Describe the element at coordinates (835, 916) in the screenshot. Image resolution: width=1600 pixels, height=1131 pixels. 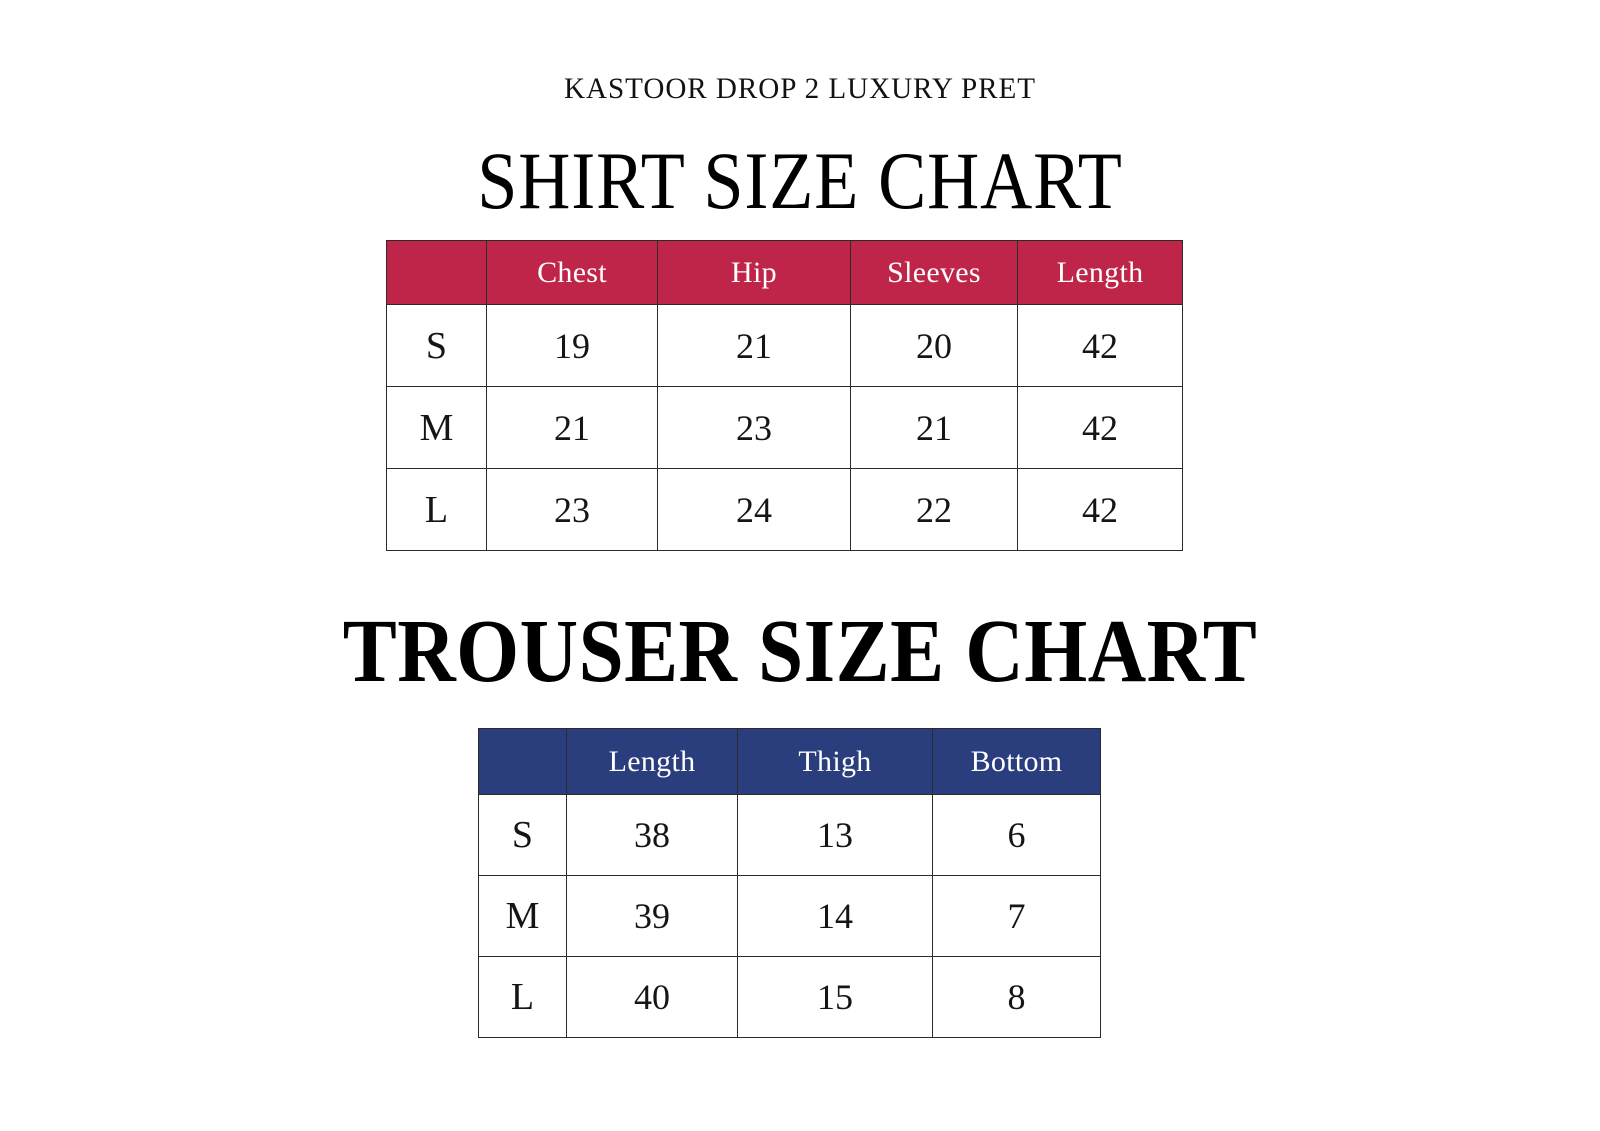
I see `trouser-m-thigh: 14` at that location.